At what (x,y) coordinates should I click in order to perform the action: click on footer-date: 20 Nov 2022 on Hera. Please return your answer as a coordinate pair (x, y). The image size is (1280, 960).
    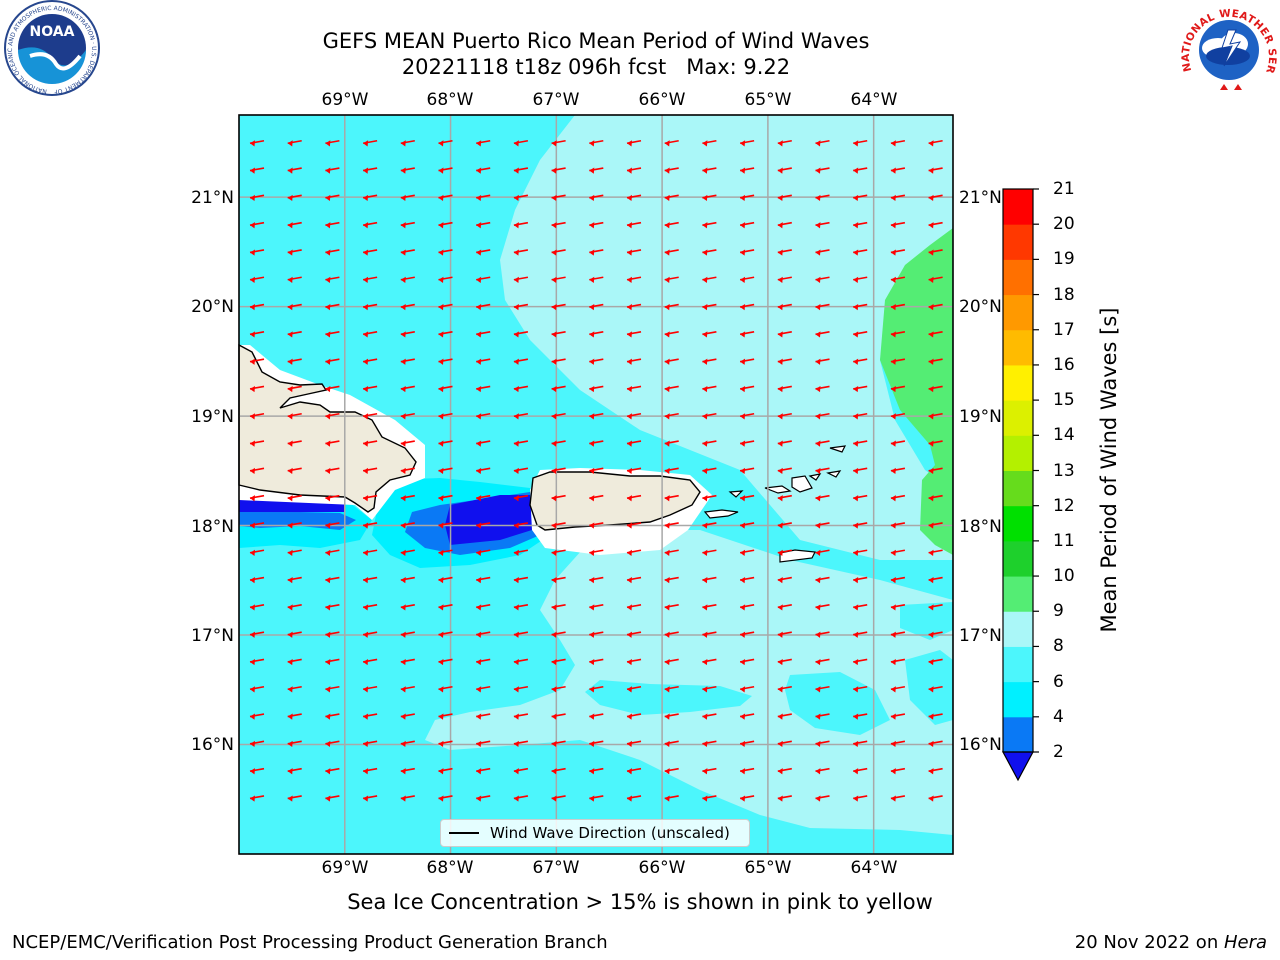
    Looking at the image, I should click on (1171, 942).